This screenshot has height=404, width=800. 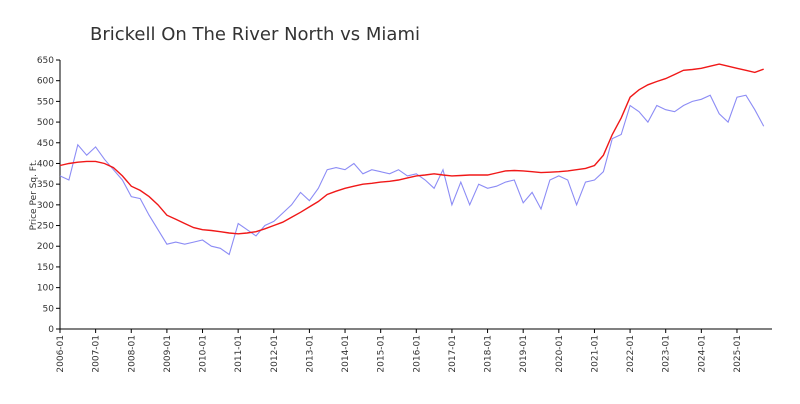 What do you see at coordinates (310, 354) in the screenshot?
I see `x-tick-label: 2013-01` at bounding box center [310, 354].